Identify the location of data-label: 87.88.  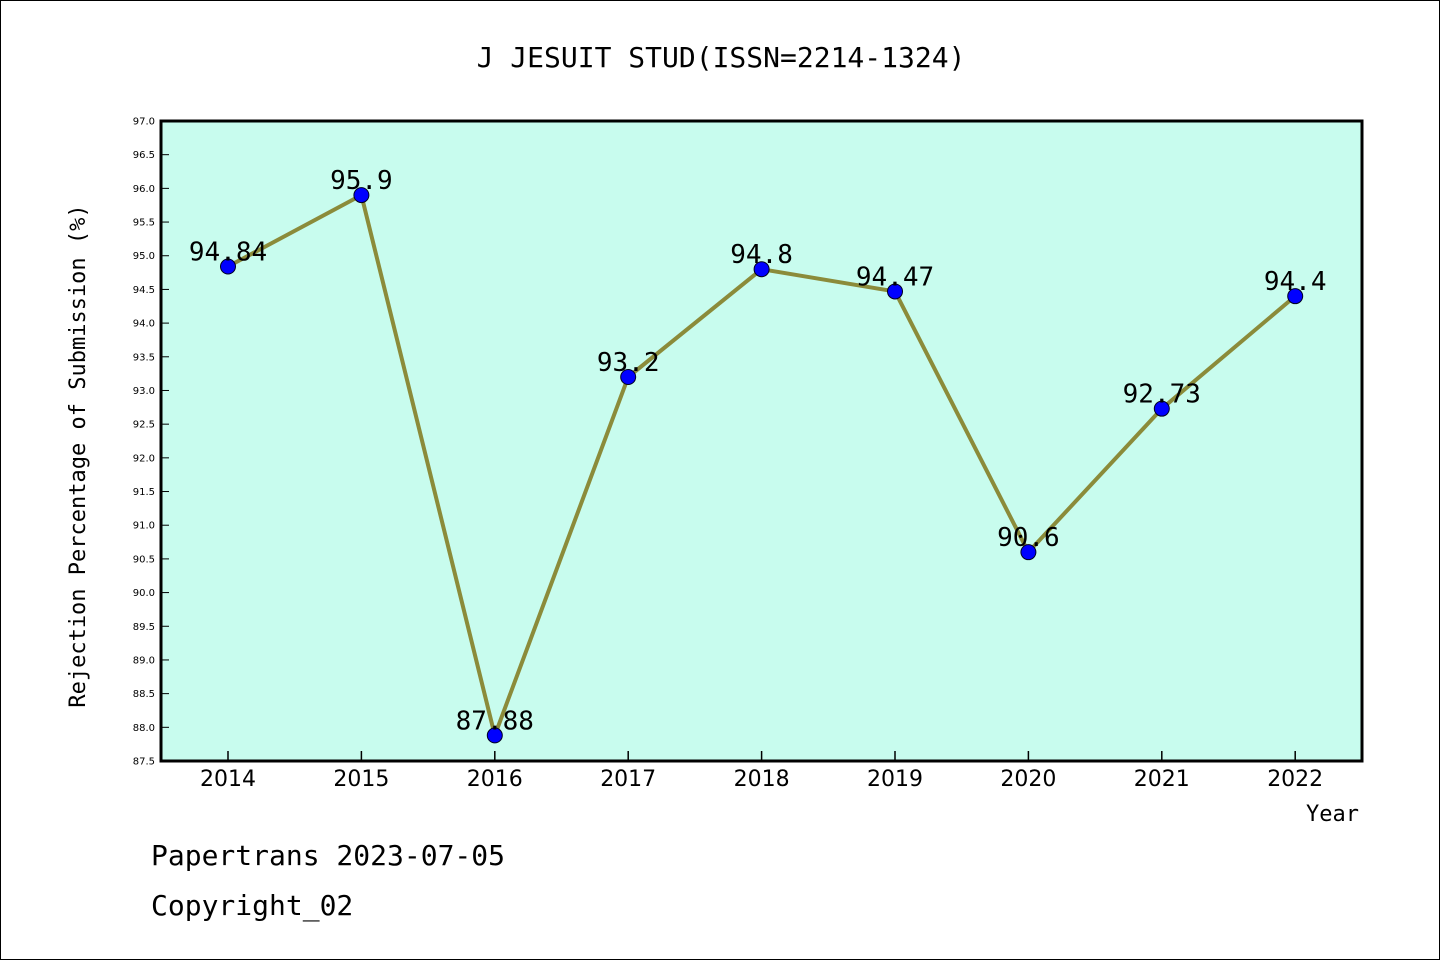
(495, 721).